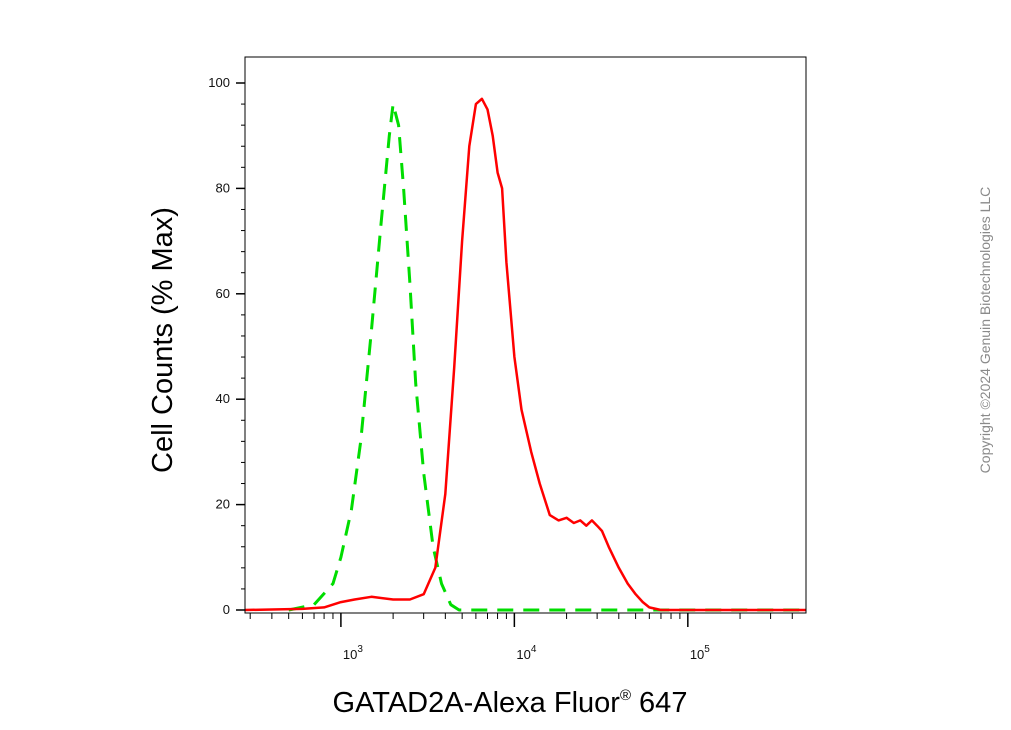  I want to click on y-tick-label: 60, so click(223, 293).